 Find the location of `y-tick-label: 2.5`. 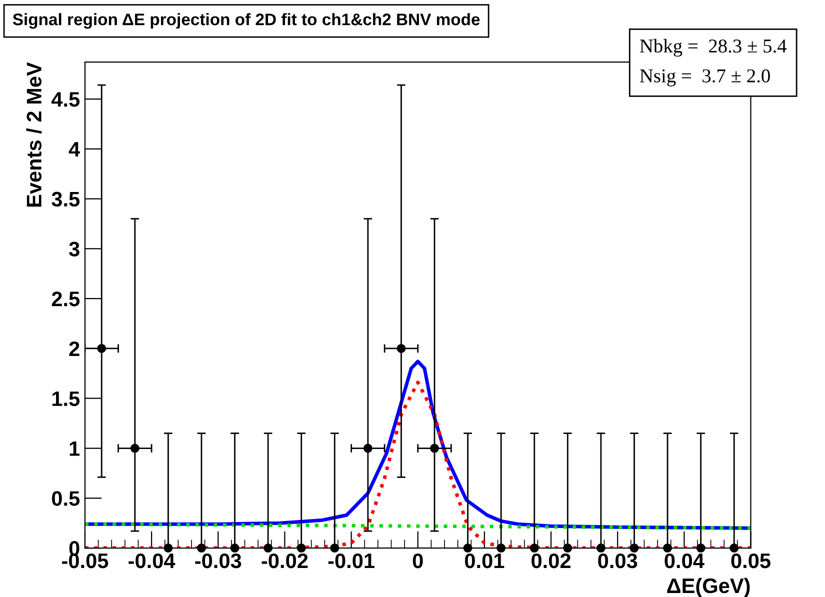

y-tick-label: 2.5 is located at coordinates (66, 299).